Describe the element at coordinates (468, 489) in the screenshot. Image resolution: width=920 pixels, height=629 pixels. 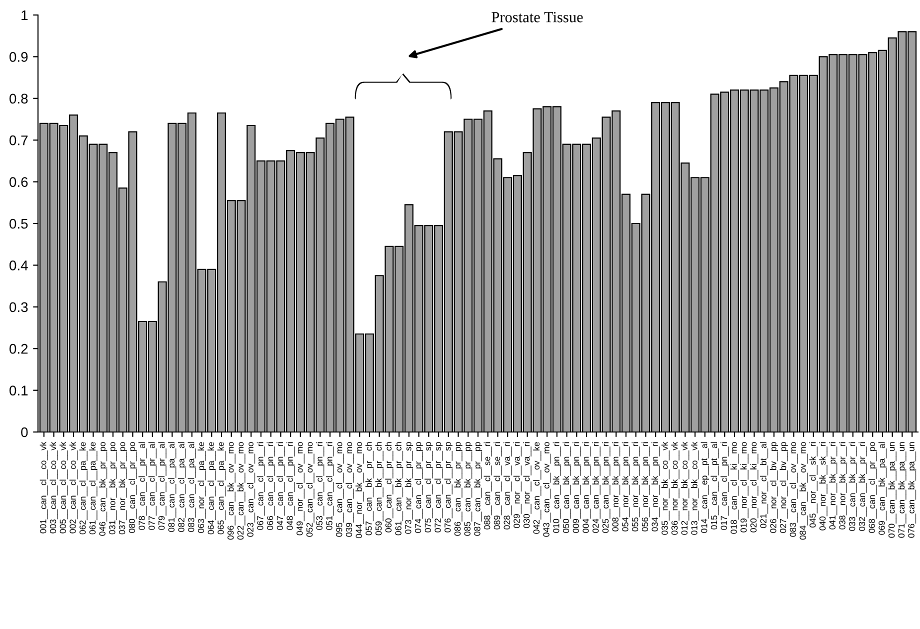
I see `x-tick-label: 085__can__bk__pr__pp` at that location.